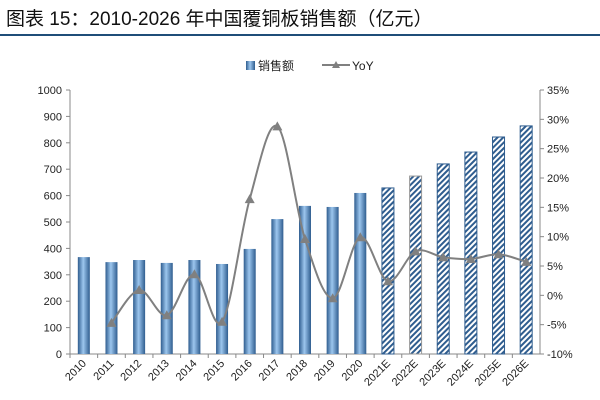 The image size is (600, 400). What do you see at coordinates (558, 120) in the screenshot?
I see `y2-tick-label: 30%` at bounding box center [558, 120].